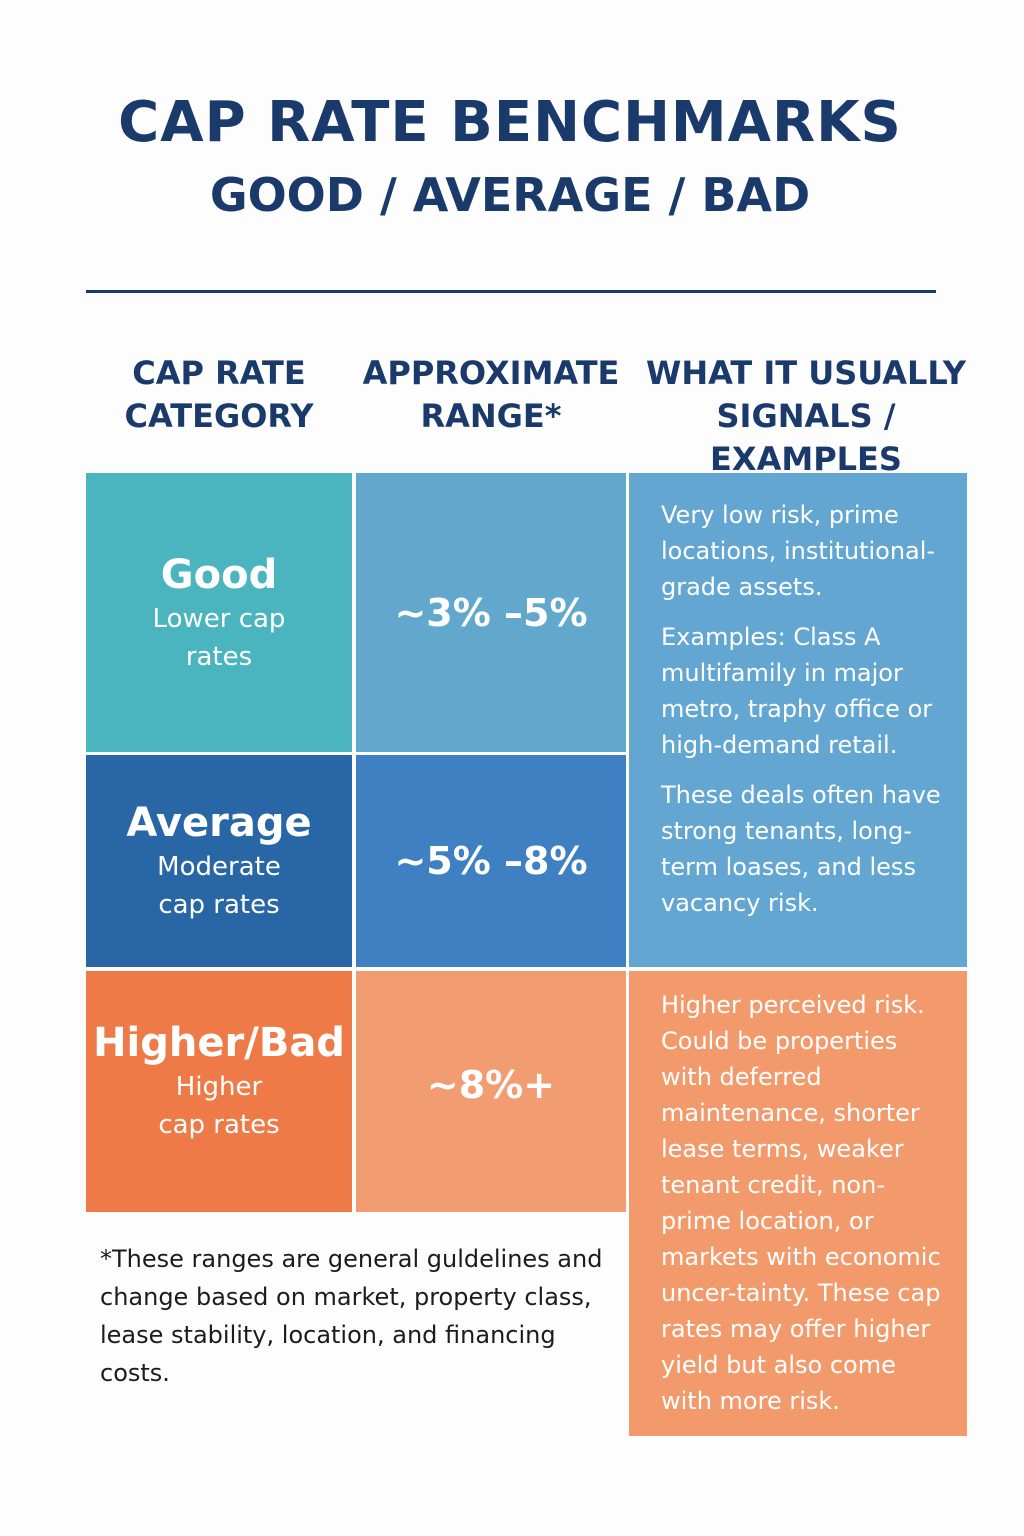 This screenshot has height=1536, width=1024. What do you see at coordinates (510, 122) in the screenshot?
I see `page-title: CAP RATE BENCHMARKS` at bounding box center [510, 122].